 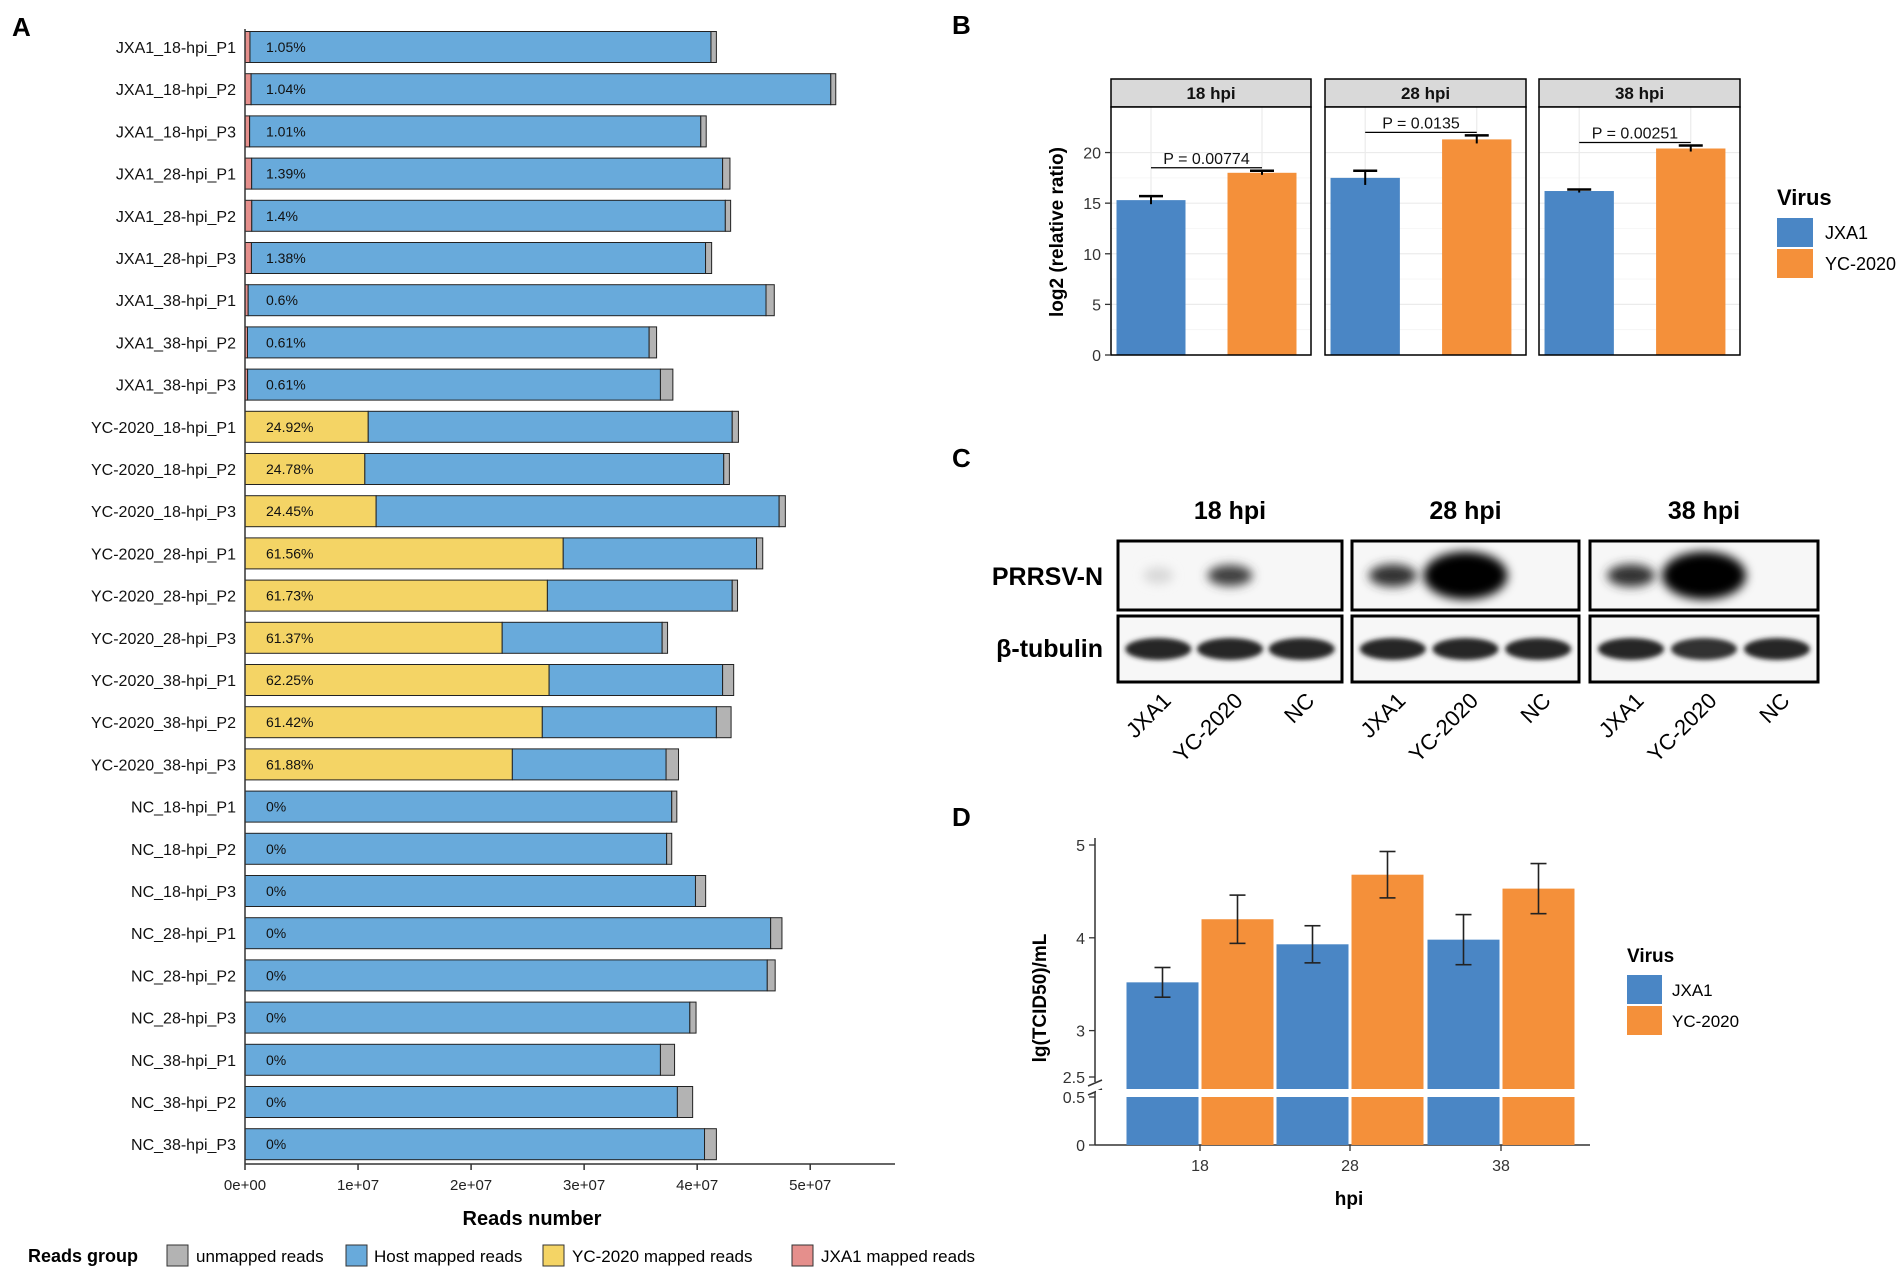 What do you see at coordinates (289, 680) in the screenshot?
I see `bar-percent-label: 62.25%` at bounding box center [289, 680].